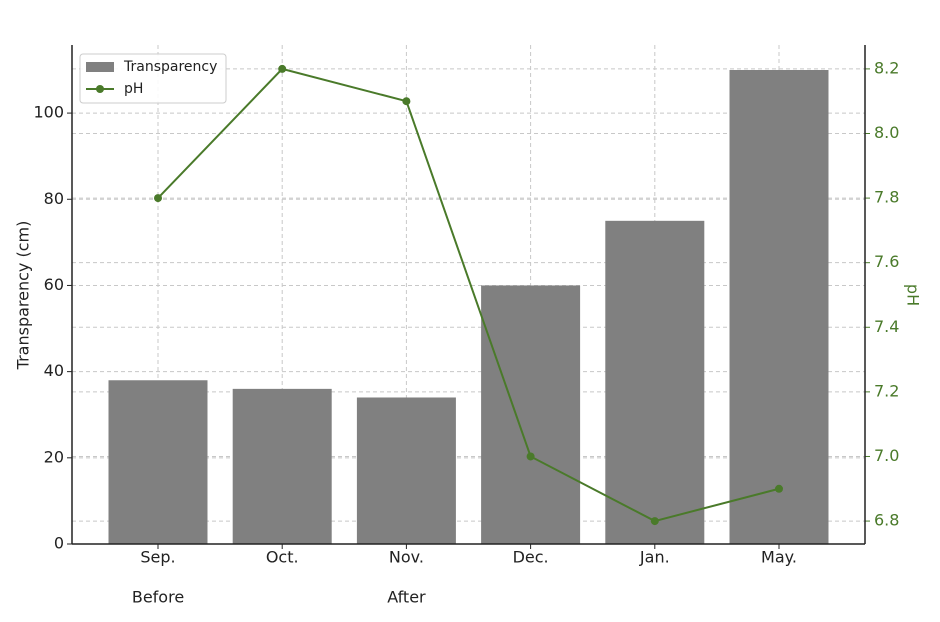  I want to click on y2-tick-label: 6.8, so click(886, 520).